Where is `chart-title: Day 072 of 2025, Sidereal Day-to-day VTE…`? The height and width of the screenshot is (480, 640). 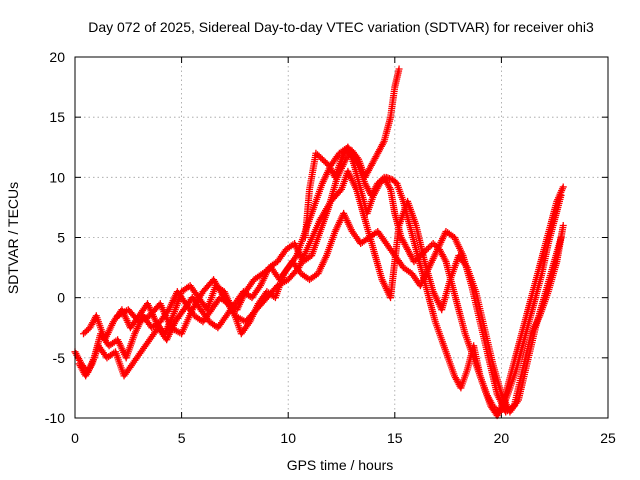 chart-title: Day 072 of 2025, Sidereal Day-to-day VTE… is located at coordinates (341, 27).